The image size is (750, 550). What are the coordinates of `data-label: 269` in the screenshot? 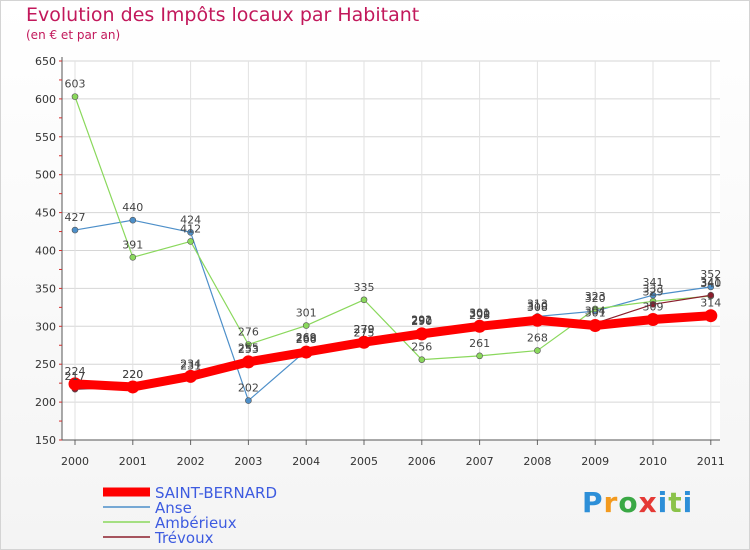 It's located at (306, 337).